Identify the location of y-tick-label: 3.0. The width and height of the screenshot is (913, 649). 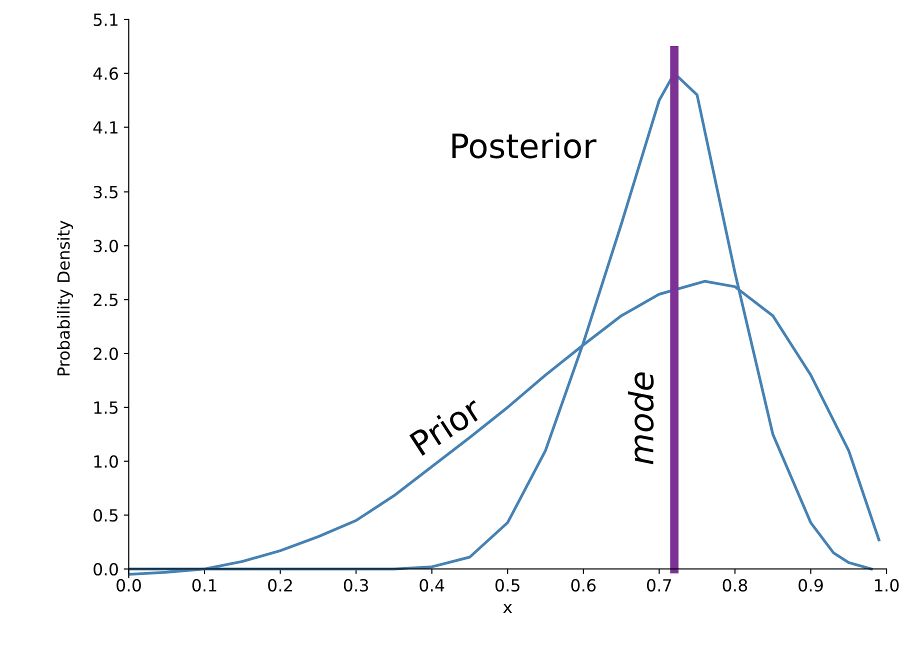
(106, 246).